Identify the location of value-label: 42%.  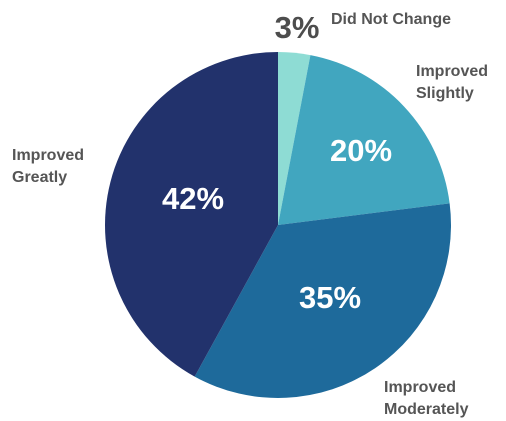
(193, 198).